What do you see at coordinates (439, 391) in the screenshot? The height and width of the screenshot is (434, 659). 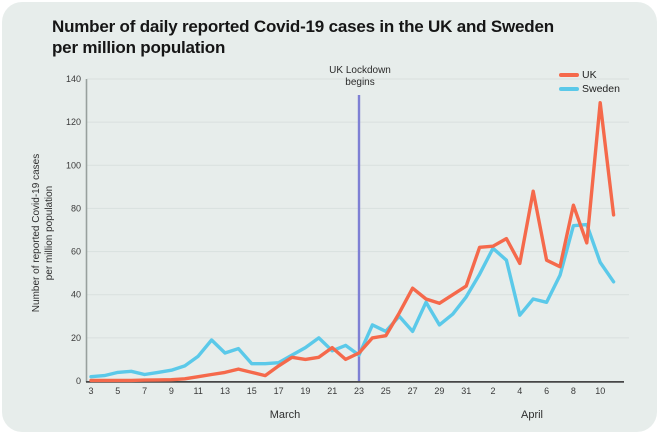 I see `x-tick-label-29: 29` at bounding box center [439, 391].